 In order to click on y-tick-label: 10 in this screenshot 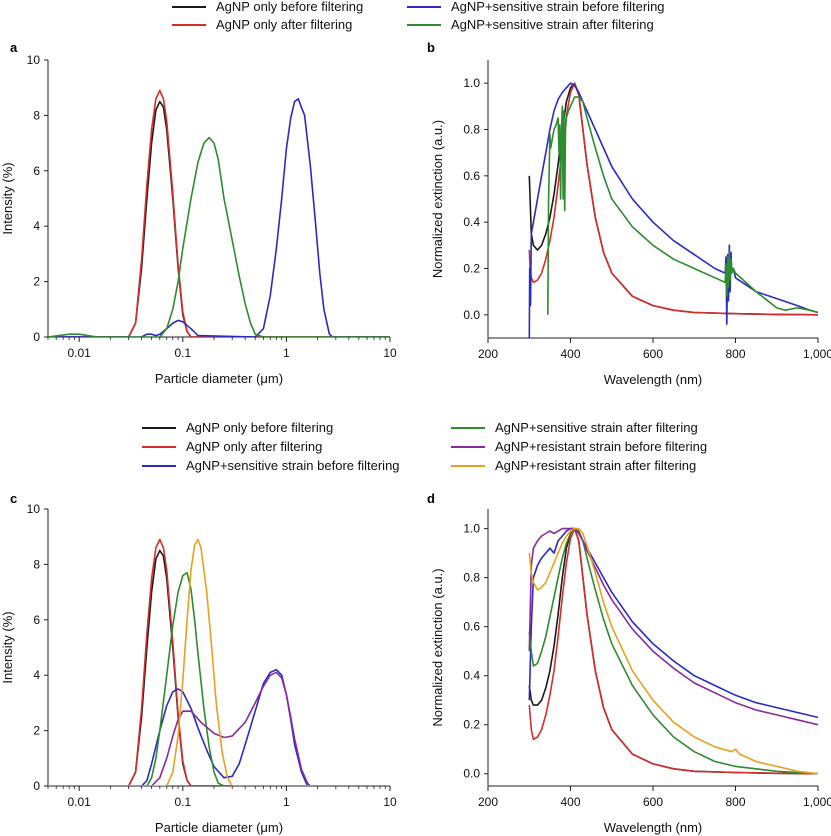, I will do `click(34, 509)`.